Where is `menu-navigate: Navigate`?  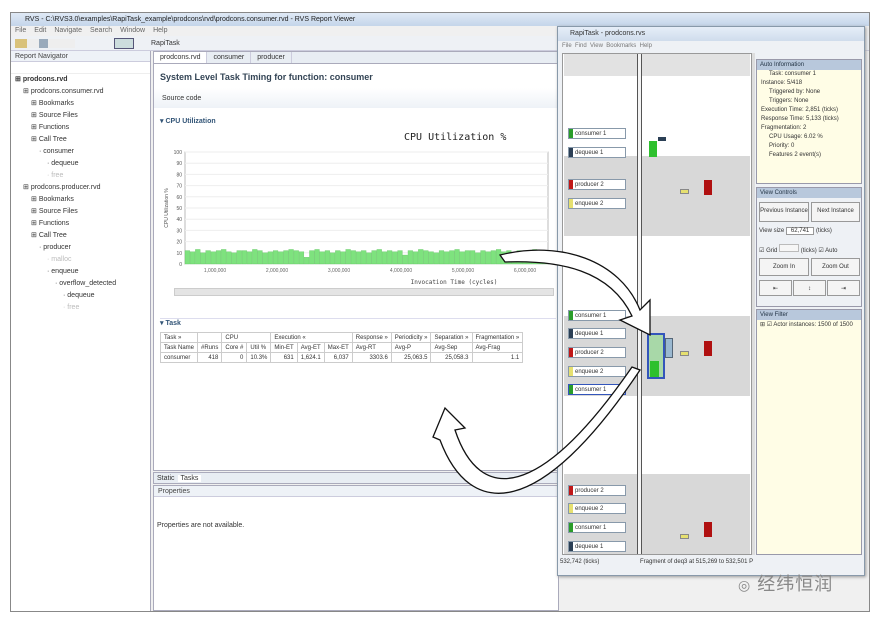
menu-navigate: Navigate is located at coordinates (68, 30).